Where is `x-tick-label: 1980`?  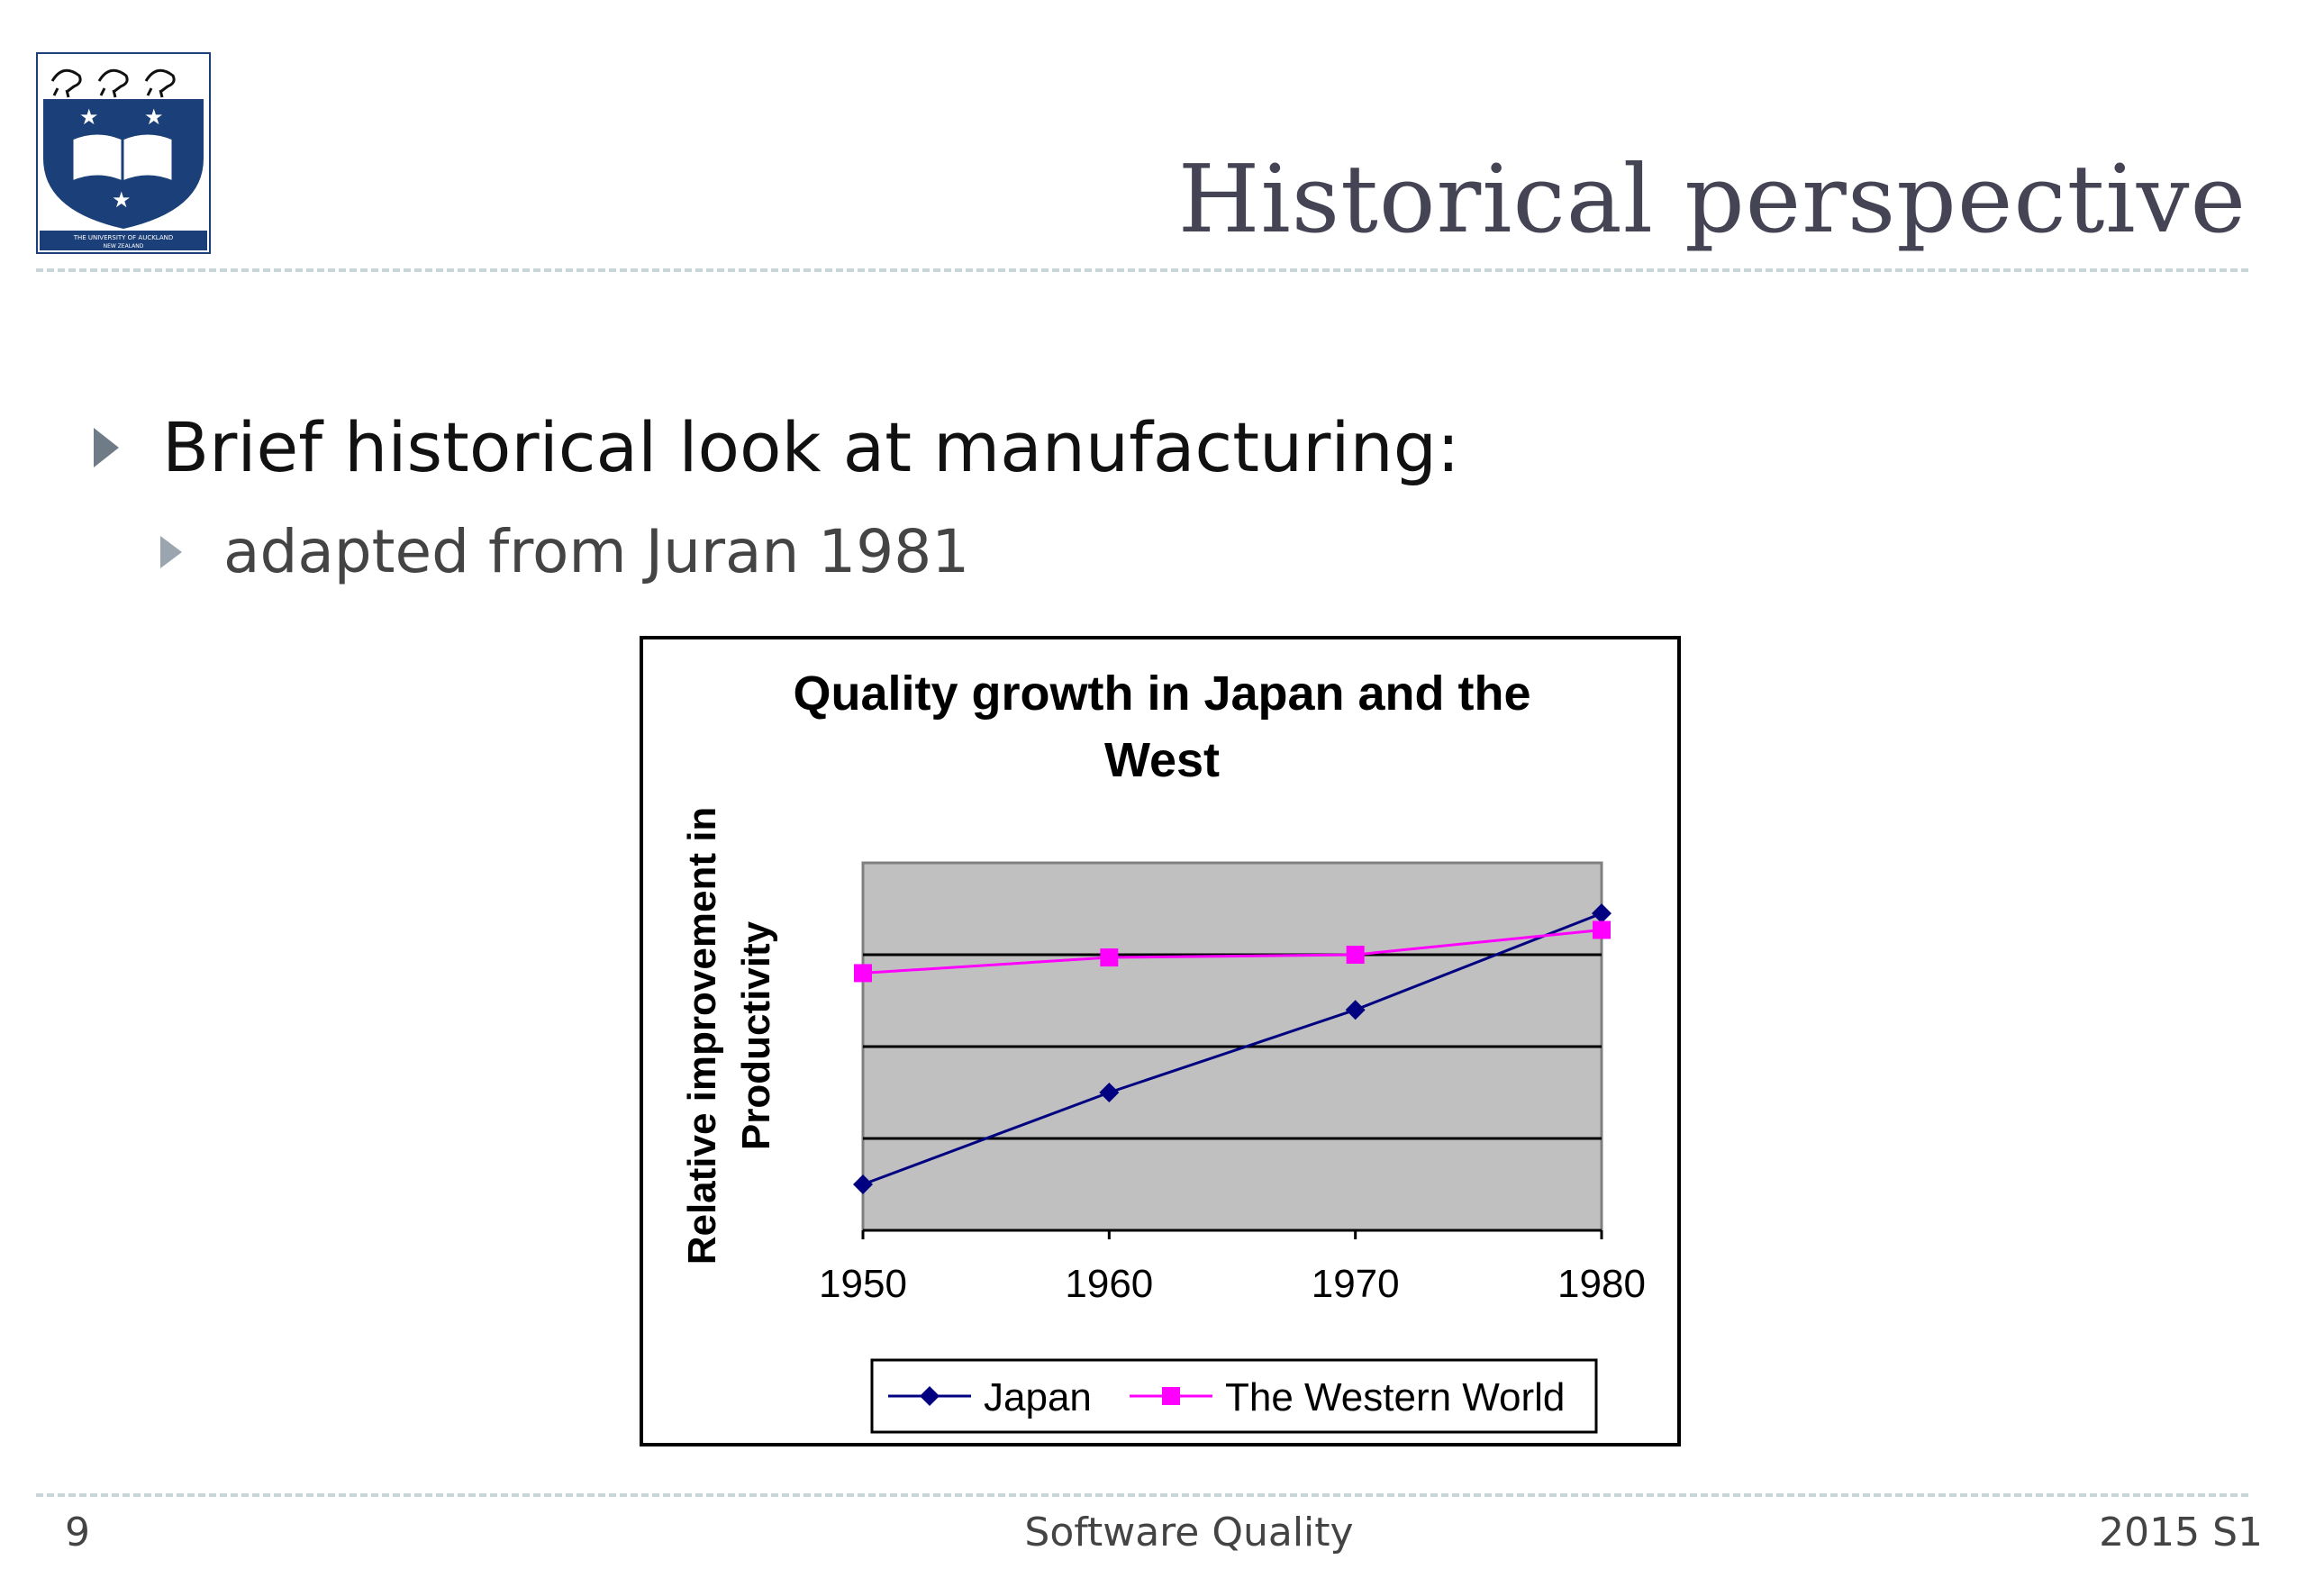
x-tick-label: 1980 is located at coordinates (1601, 1284).